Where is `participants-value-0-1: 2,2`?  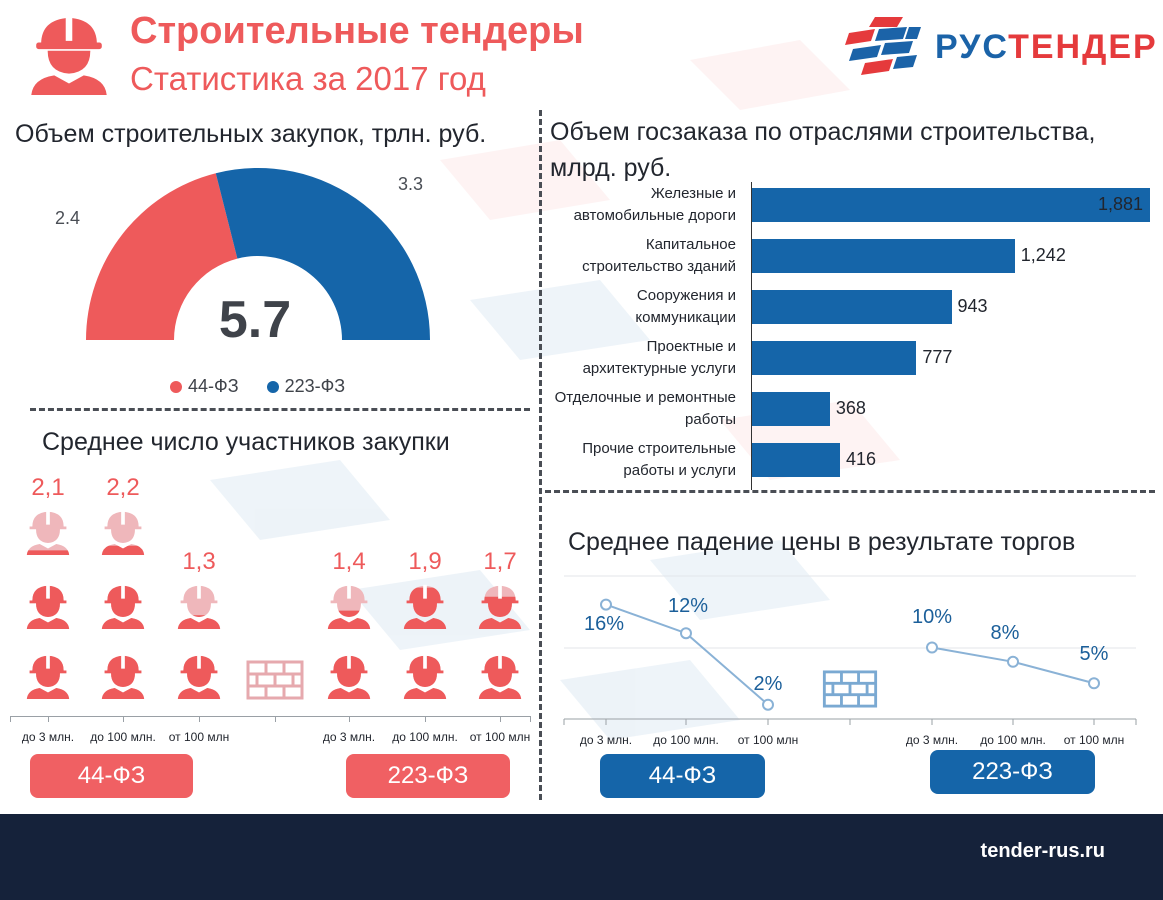
participants-value-0-1: 2,2 is located at coordinates (123, 487).